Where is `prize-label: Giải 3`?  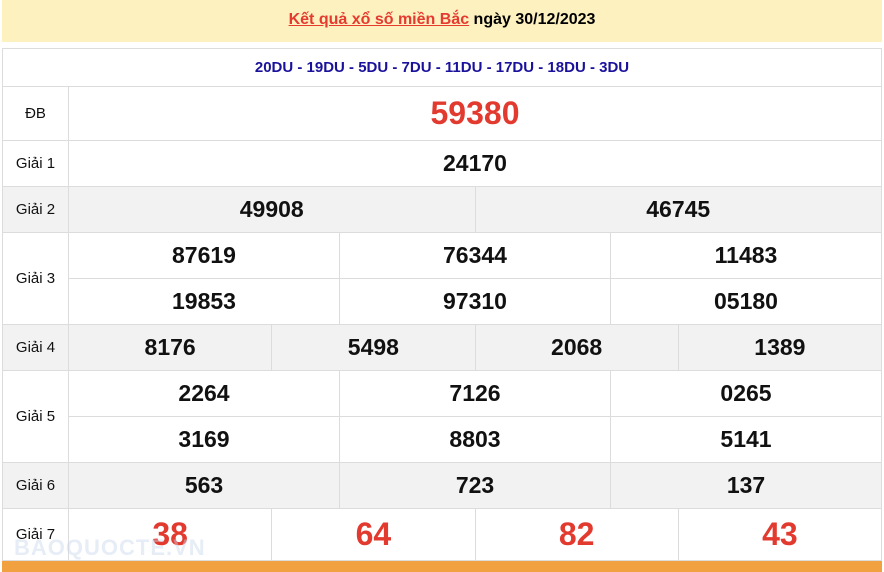 prize-label: Giải 3 is located at coordinates (35, 278).